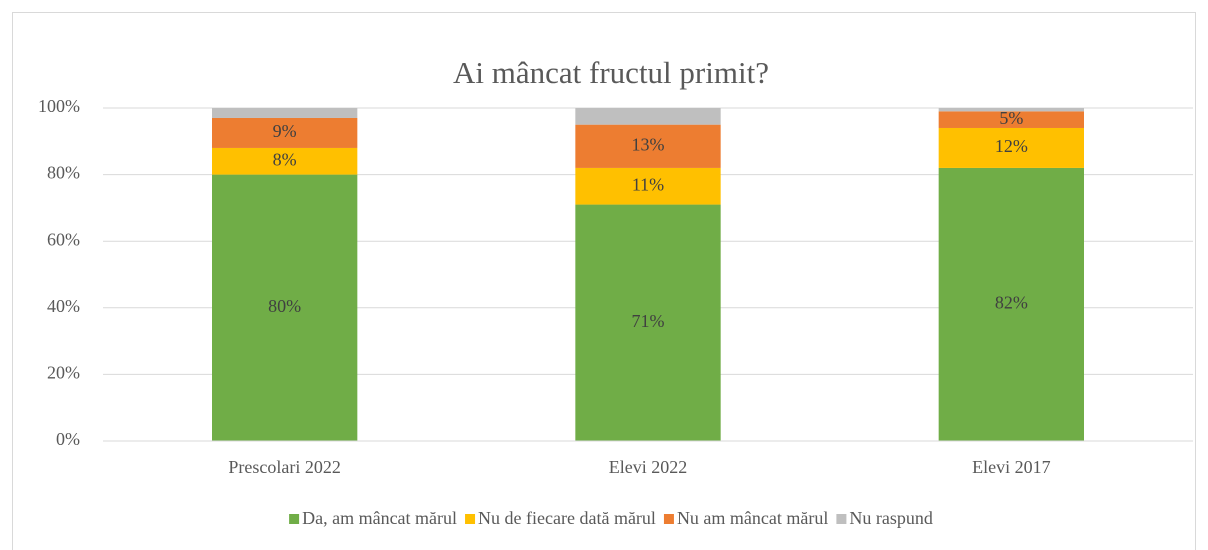 This screenshot has height=550, width=1208. What do you see at coordinates (68, 439) in the screenshot?
I see `y-tick-label: 0%` at bounding box center [68, 439].